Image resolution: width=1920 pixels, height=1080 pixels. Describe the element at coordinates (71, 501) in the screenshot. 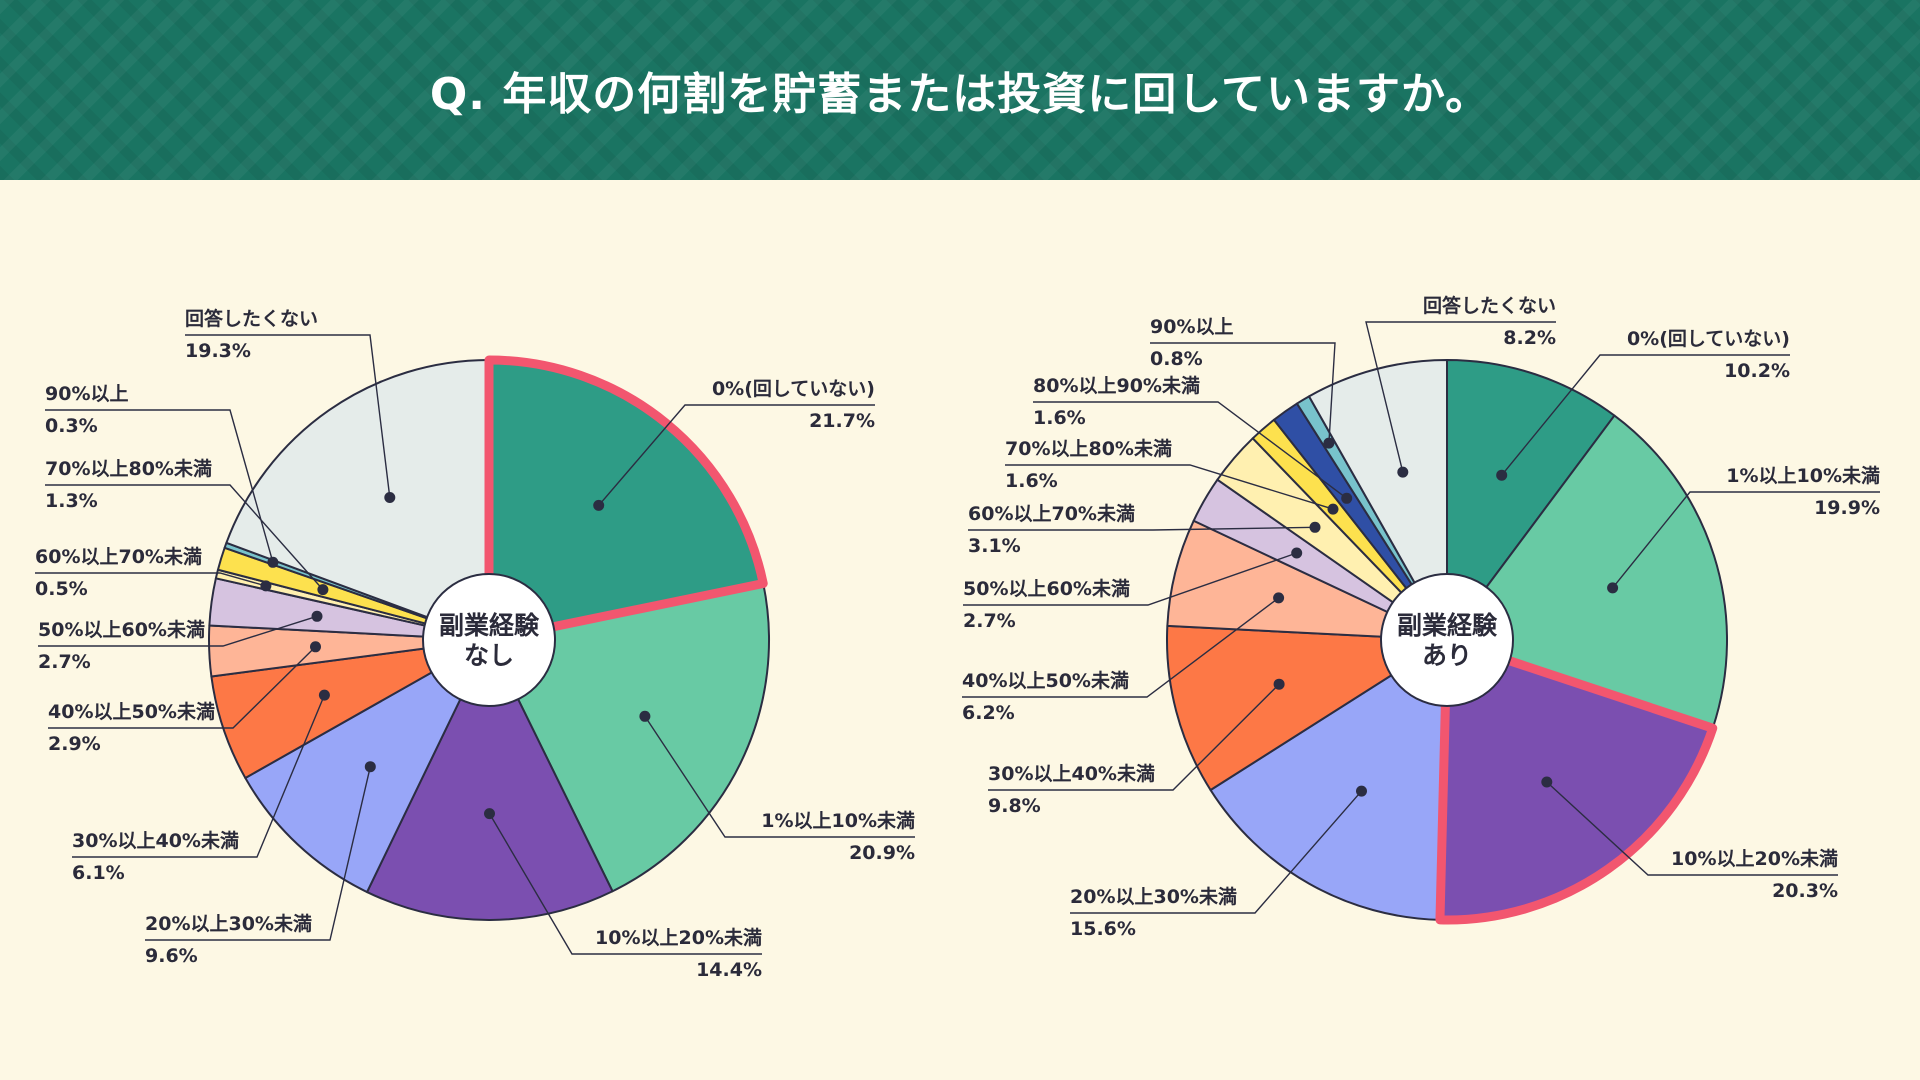

I see `label-value: 1.3%` at that location.